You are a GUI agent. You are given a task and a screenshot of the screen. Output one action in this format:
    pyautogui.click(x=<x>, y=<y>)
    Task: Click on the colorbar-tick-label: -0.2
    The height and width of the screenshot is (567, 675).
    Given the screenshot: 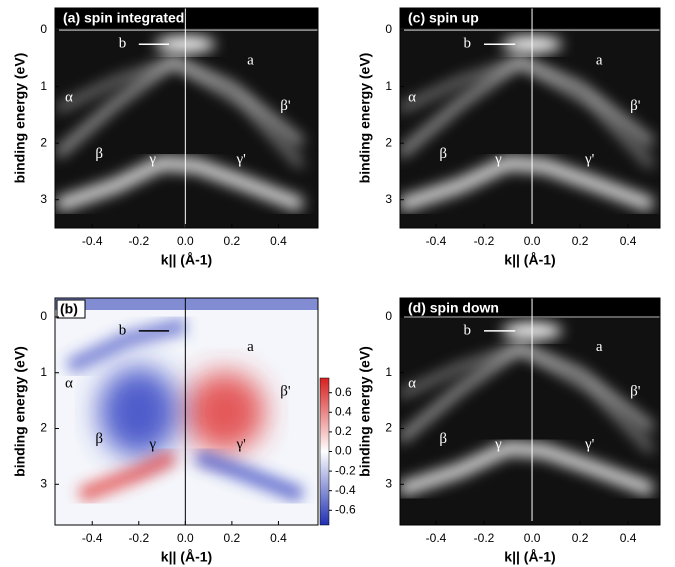 What is the action you would take?
    pyautogui.click(x=345, y=470)
    